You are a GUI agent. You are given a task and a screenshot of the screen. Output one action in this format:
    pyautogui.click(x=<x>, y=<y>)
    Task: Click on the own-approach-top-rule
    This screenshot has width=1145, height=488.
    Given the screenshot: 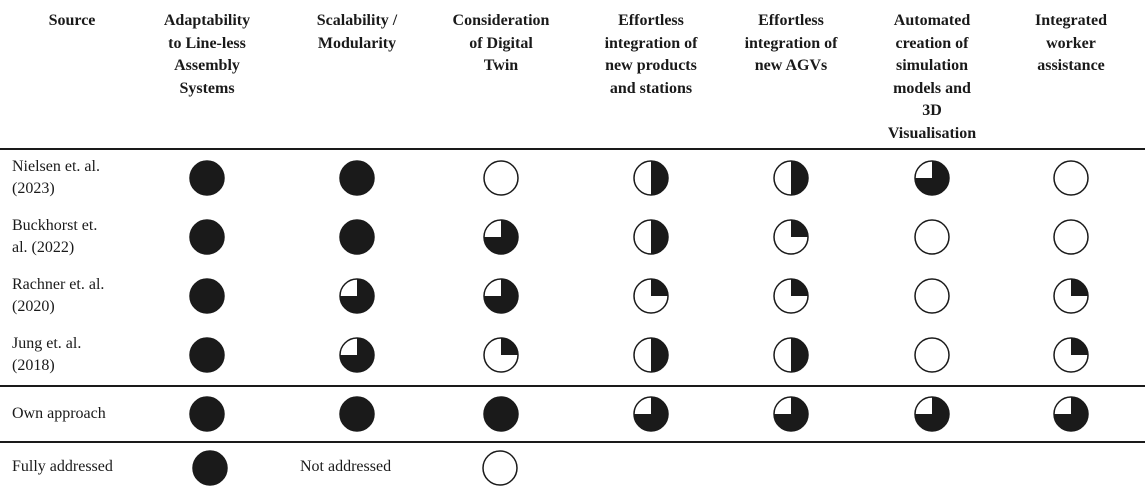 What is the action you would take?
    pyautogui.click(x=572, y=386)
    